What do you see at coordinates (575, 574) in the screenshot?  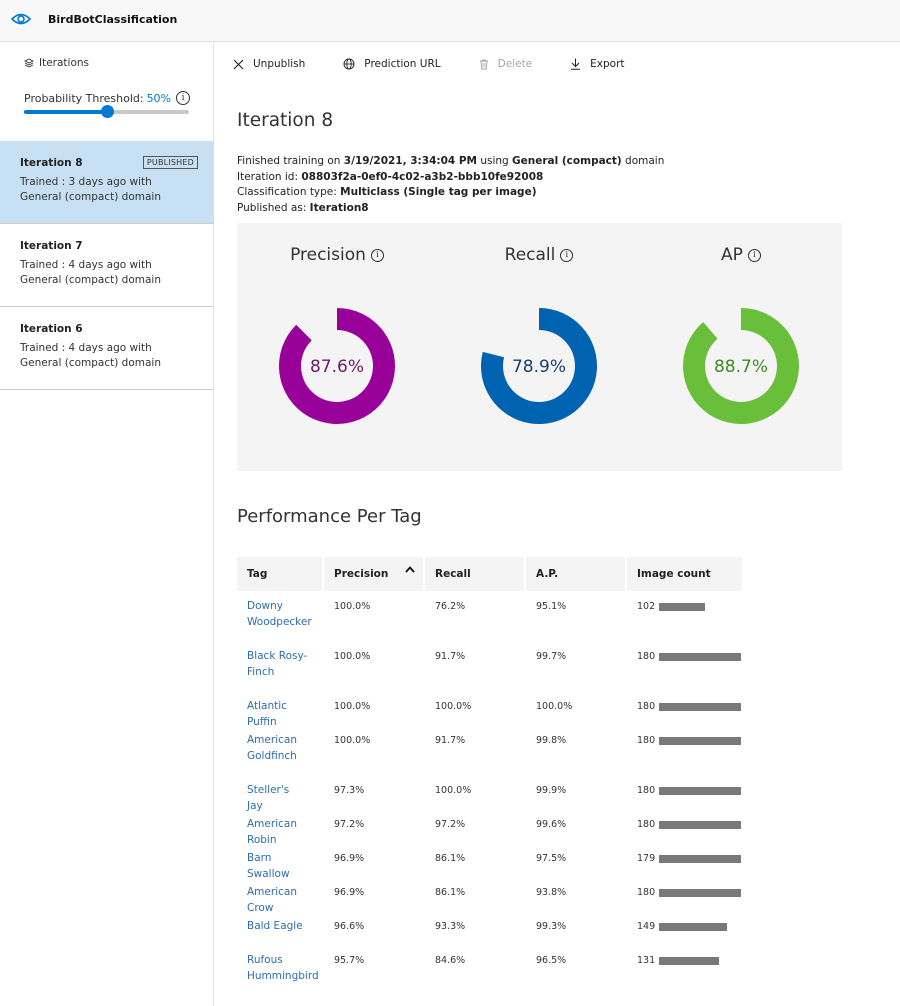 I see `column-header-ap: A.P.` at bounding box center [575, 574].